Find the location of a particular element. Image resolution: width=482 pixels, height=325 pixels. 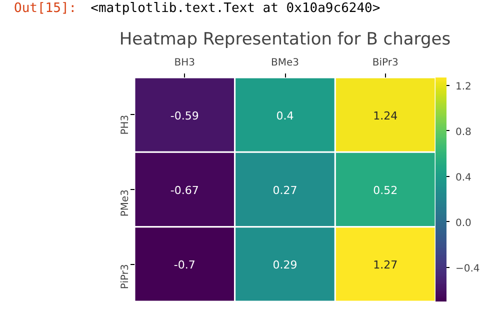

data-label: -0.67 is located at coordinates (184, 190).